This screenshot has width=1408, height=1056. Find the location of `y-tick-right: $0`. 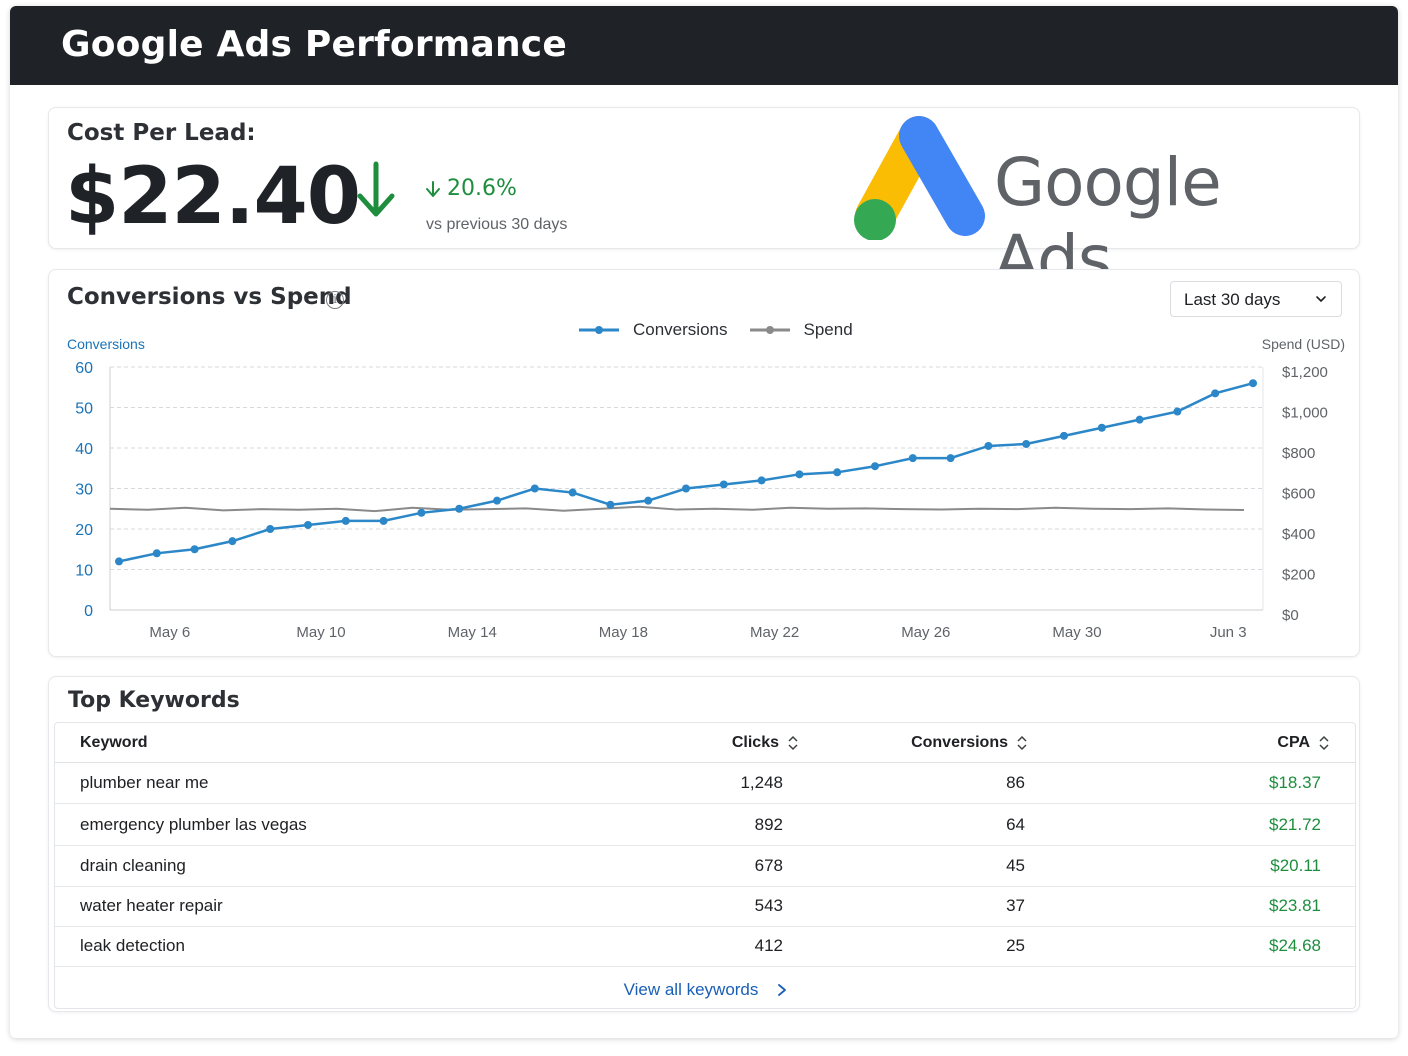

y-tick-right: $0 is located at coordinates (1290, 615).